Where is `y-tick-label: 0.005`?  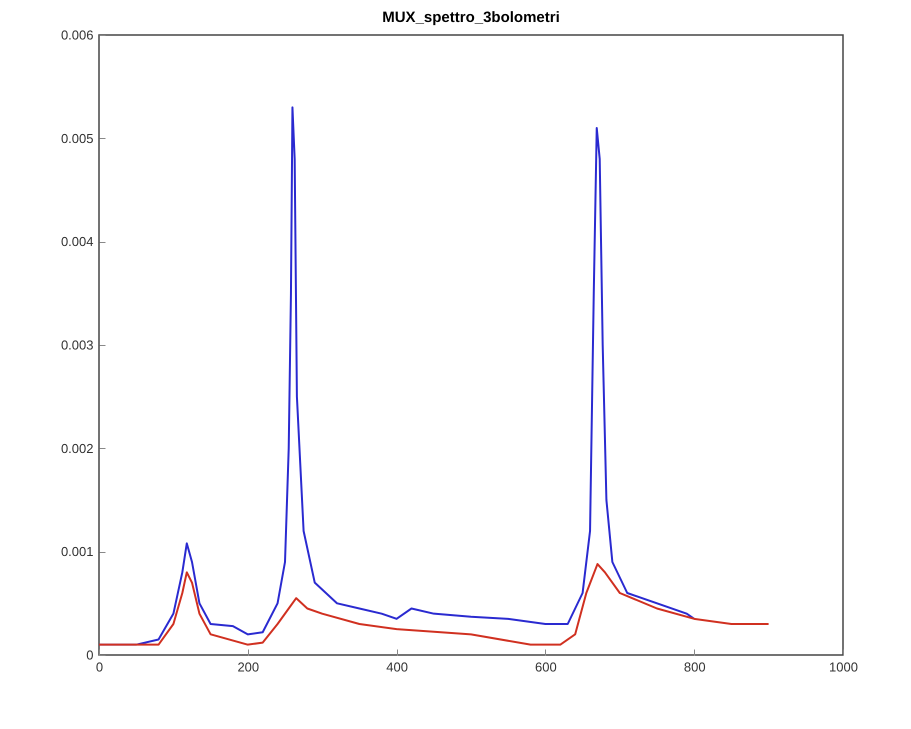
y-tick-label: 0.005 is located at coordinates (77, 138).